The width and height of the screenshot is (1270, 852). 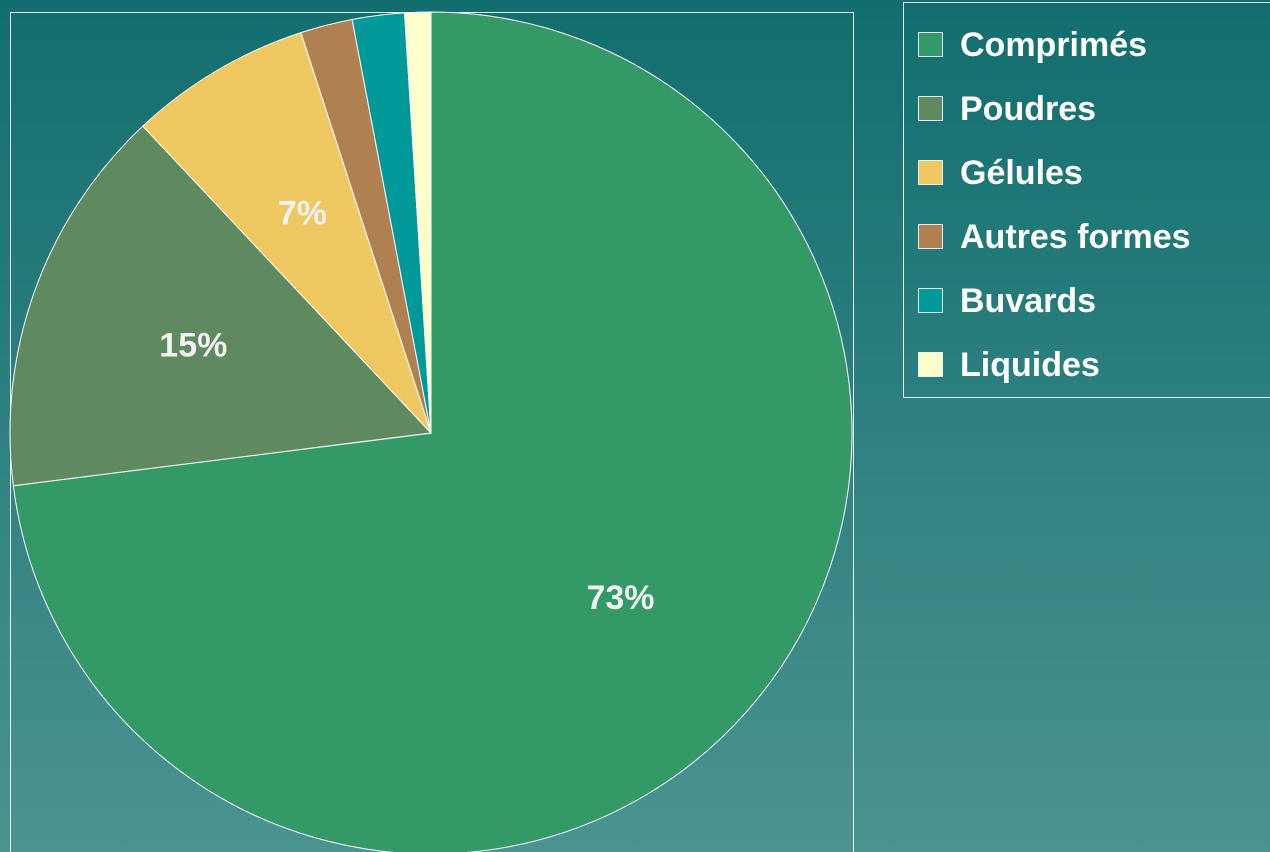 I want to click on data-label: 7%, so click(x=302, y=214).